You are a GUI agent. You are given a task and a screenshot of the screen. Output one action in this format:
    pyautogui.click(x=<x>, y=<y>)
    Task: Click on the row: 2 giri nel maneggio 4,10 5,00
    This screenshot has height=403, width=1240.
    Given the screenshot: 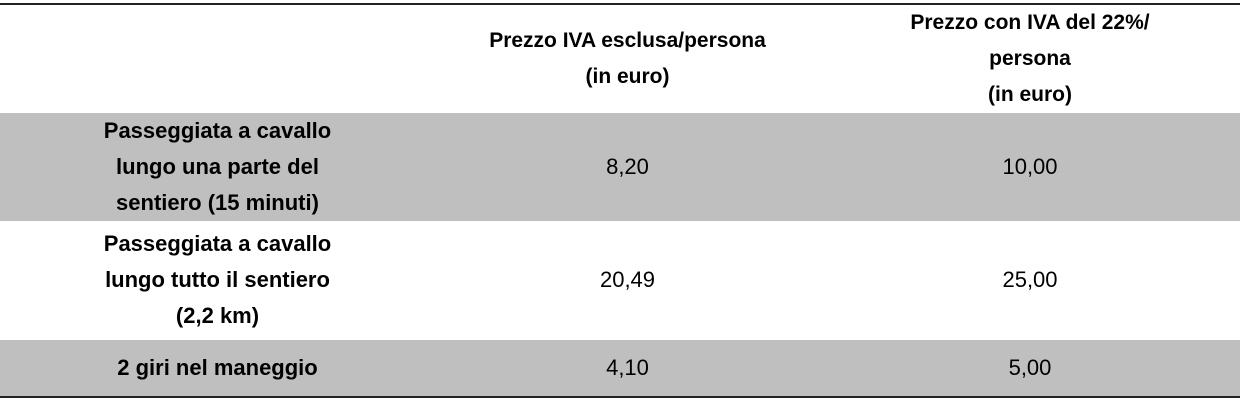 What is the action you would take?
    pyautogui.click(x=620, y=368)
    